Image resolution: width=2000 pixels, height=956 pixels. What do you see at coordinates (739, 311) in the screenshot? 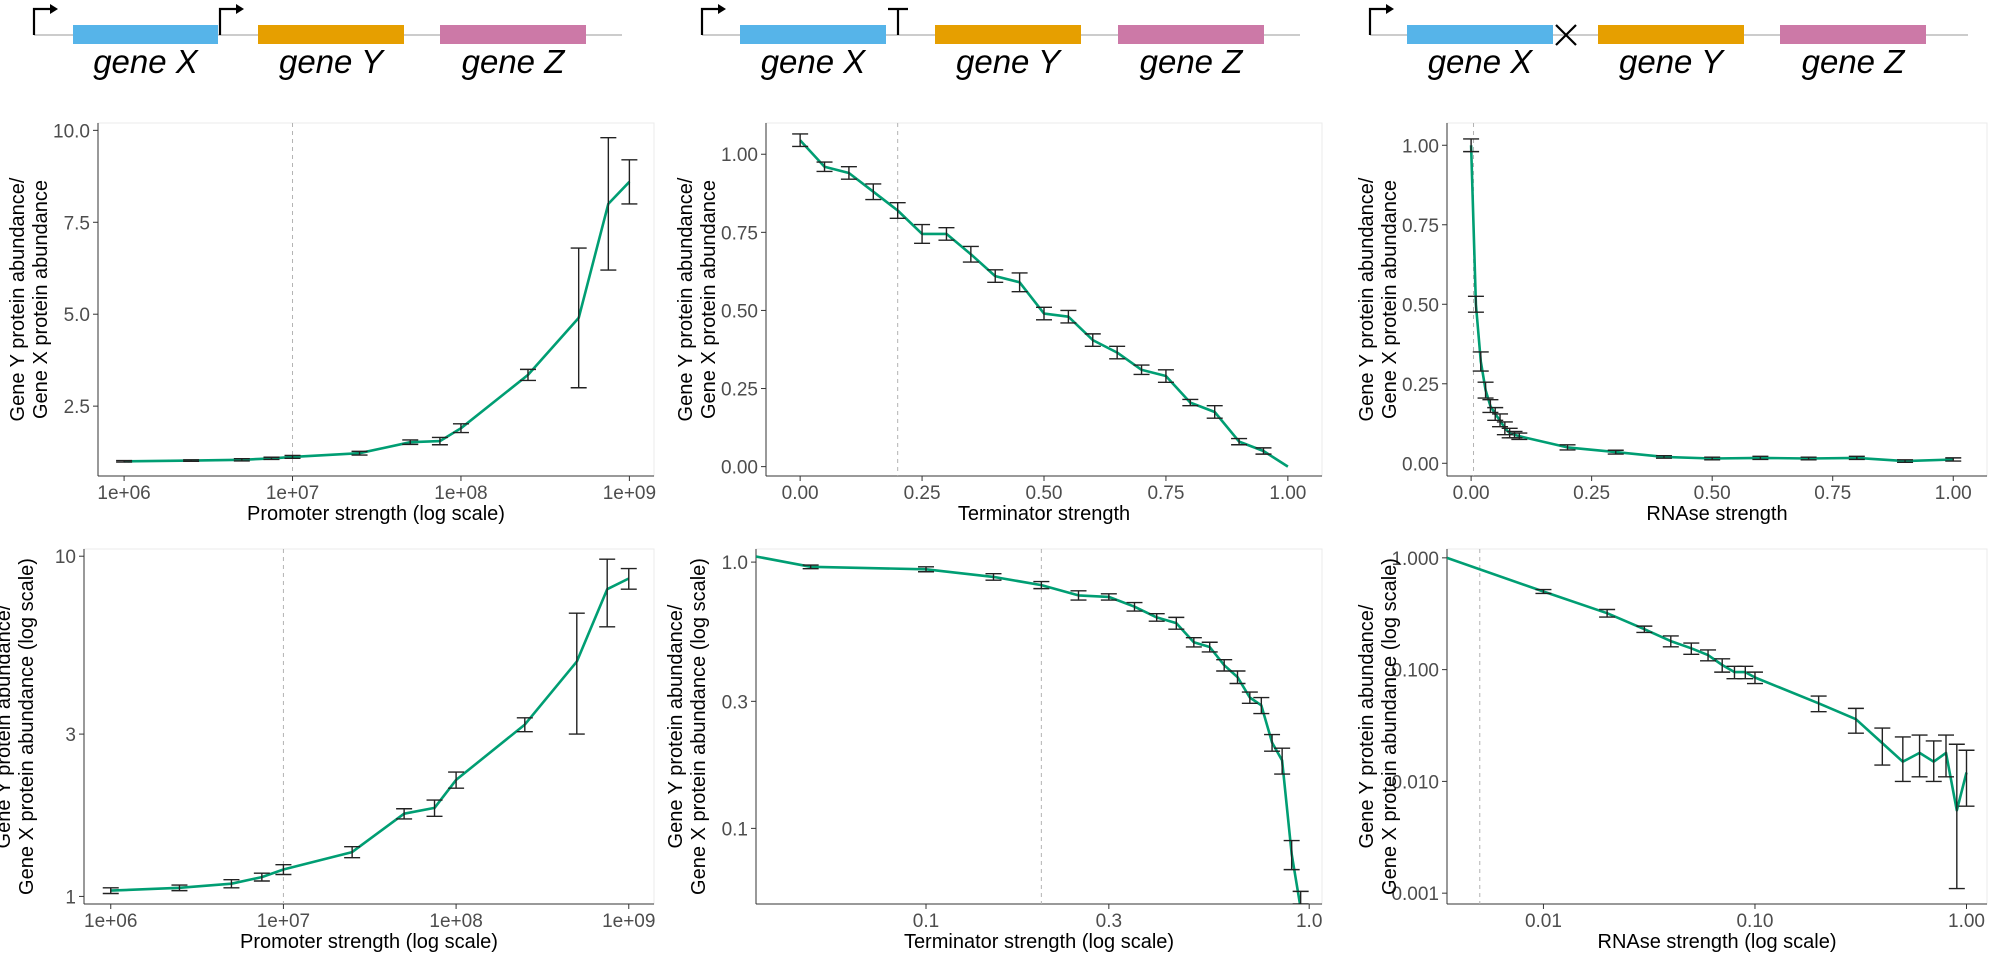
I see `y-tick-label: 0.50` at bounding box center [739, 311].